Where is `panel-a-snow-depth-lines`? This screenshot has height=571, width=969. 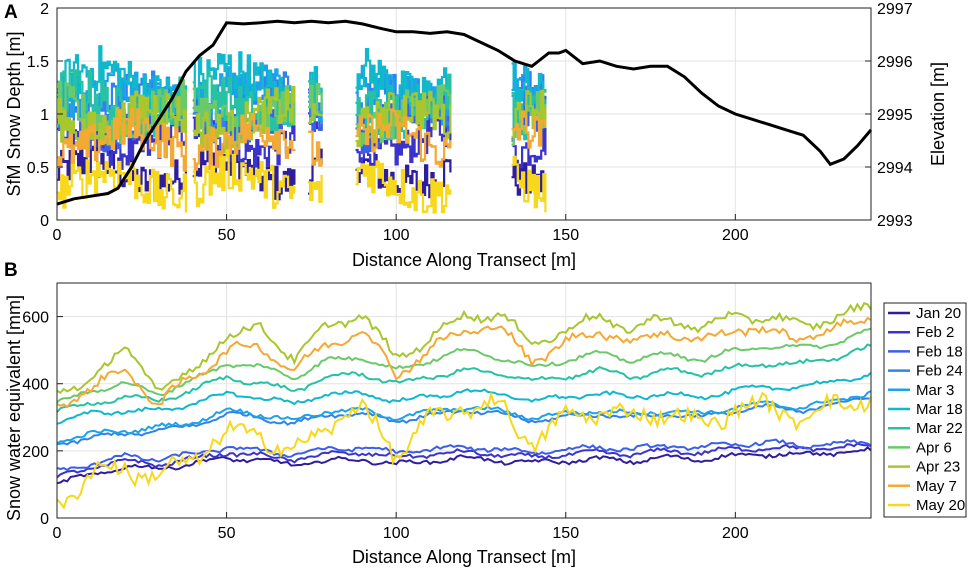
panel-a-snow-depth-lines is located at coordinates (302, 129).